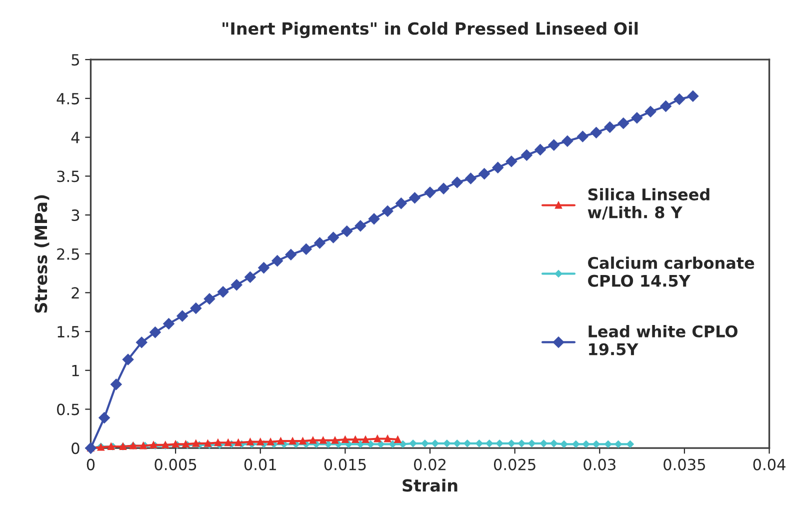 The width and height of the screenshot is (789, 518). I want to click on y-tick-label: 0, so click(76, 448).